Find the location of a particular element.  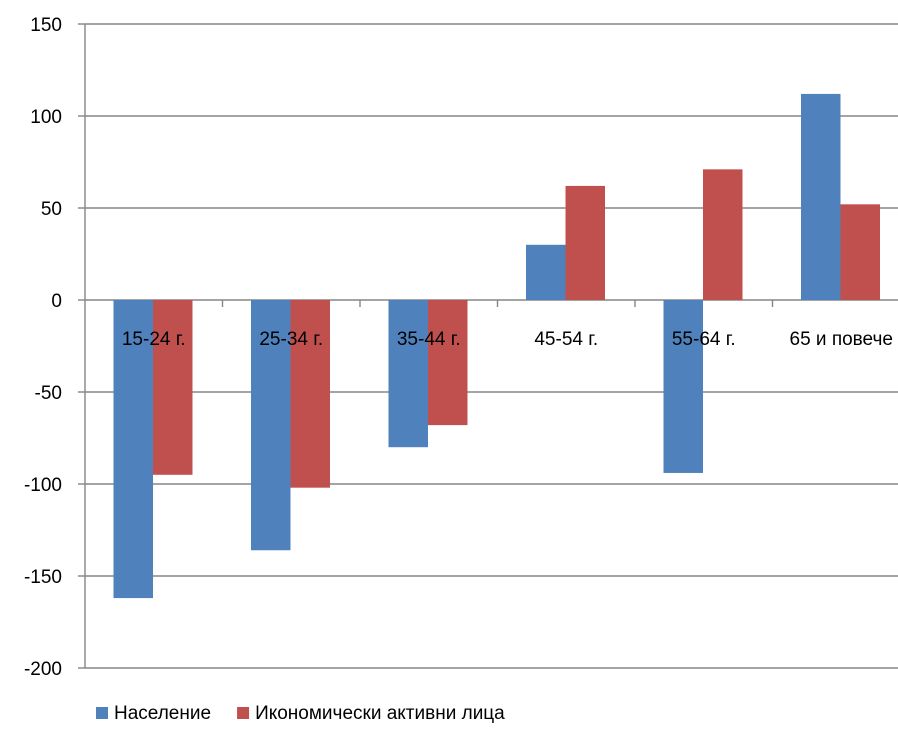

category-label: 65 и повече is located at coordinates (841, 339).